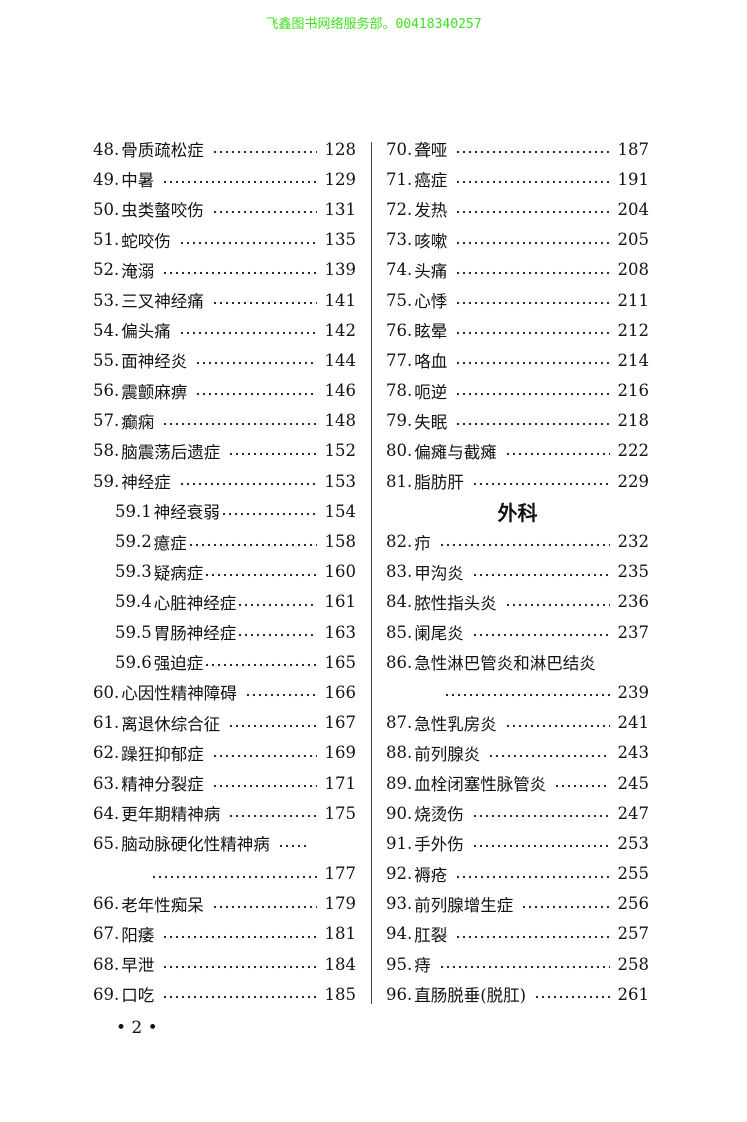 The height and width of the screenshot is (1122, 747). Describe the element at coordinates (439, 573) in the screenshot. I see `entry-title: 甲沟炎` at that location.